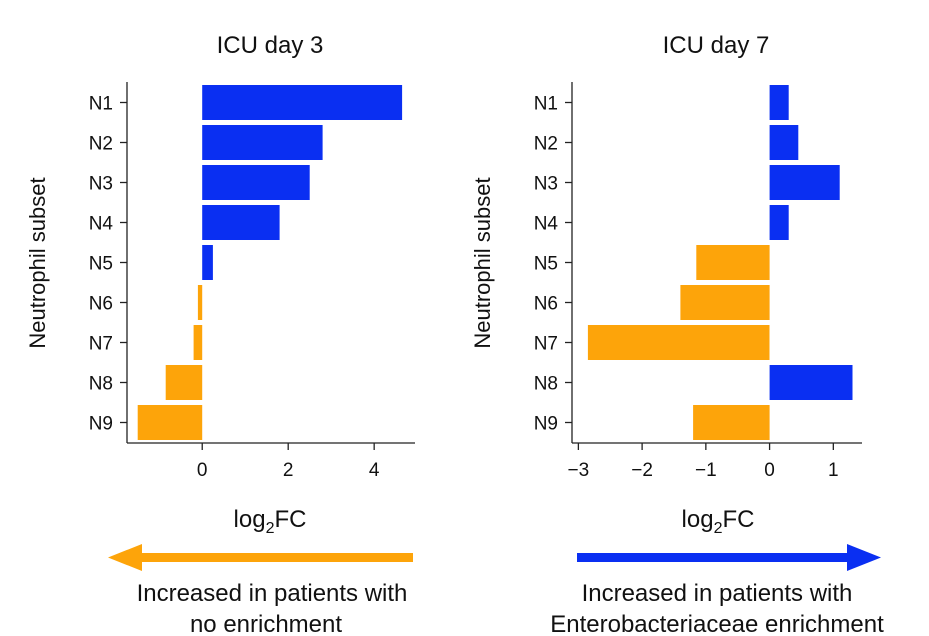 The height and width of the screenshot is (636, 929). I want to click on x-tick-label: −1, so click(706, 470).